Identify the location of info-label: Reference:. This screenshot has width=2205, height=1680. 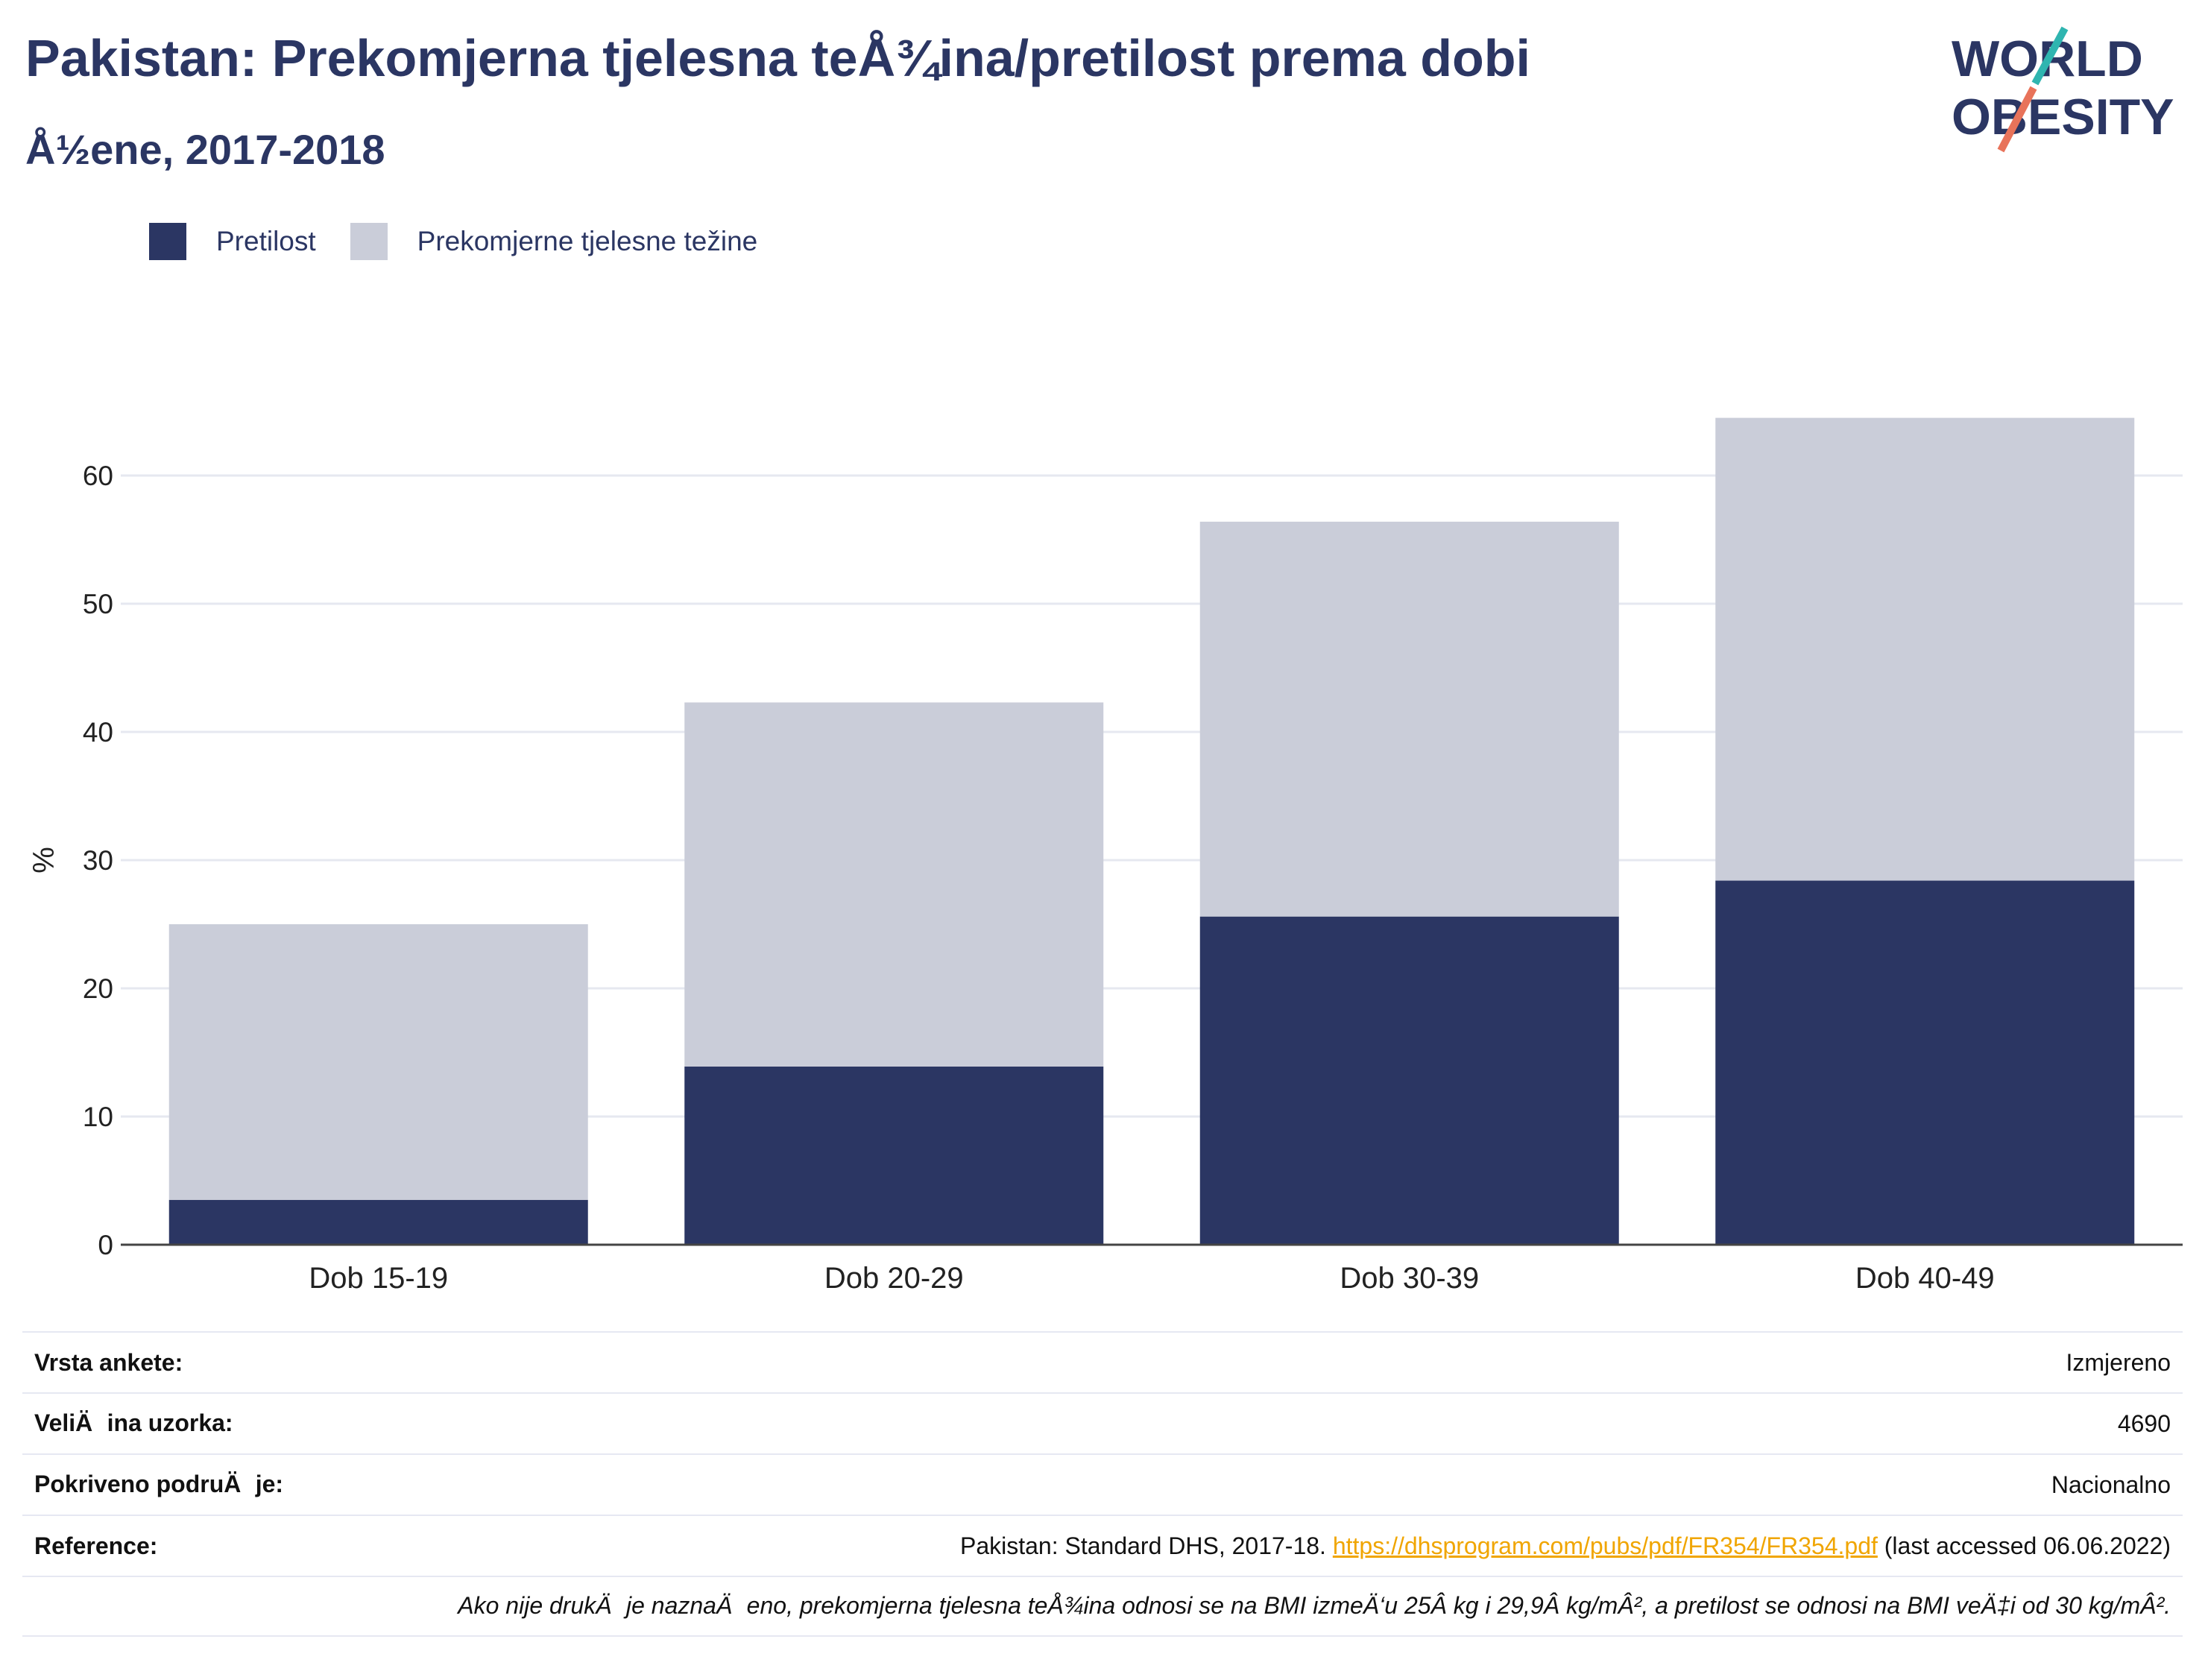
(96, 1545).